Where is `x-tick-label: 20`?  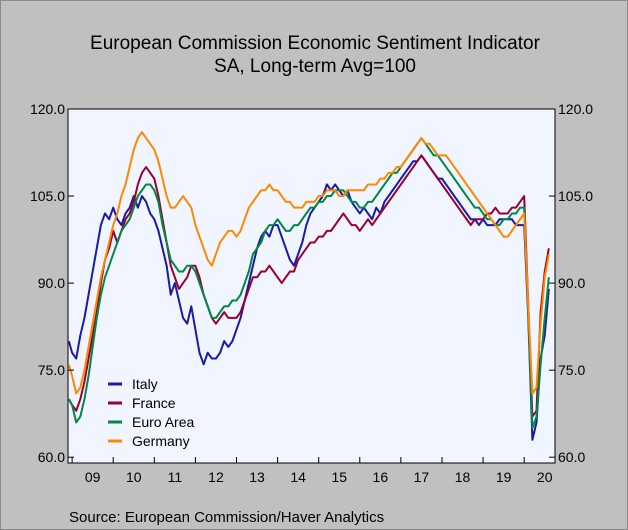
x-tick-label: 20 is located at coordinates (545, 477).